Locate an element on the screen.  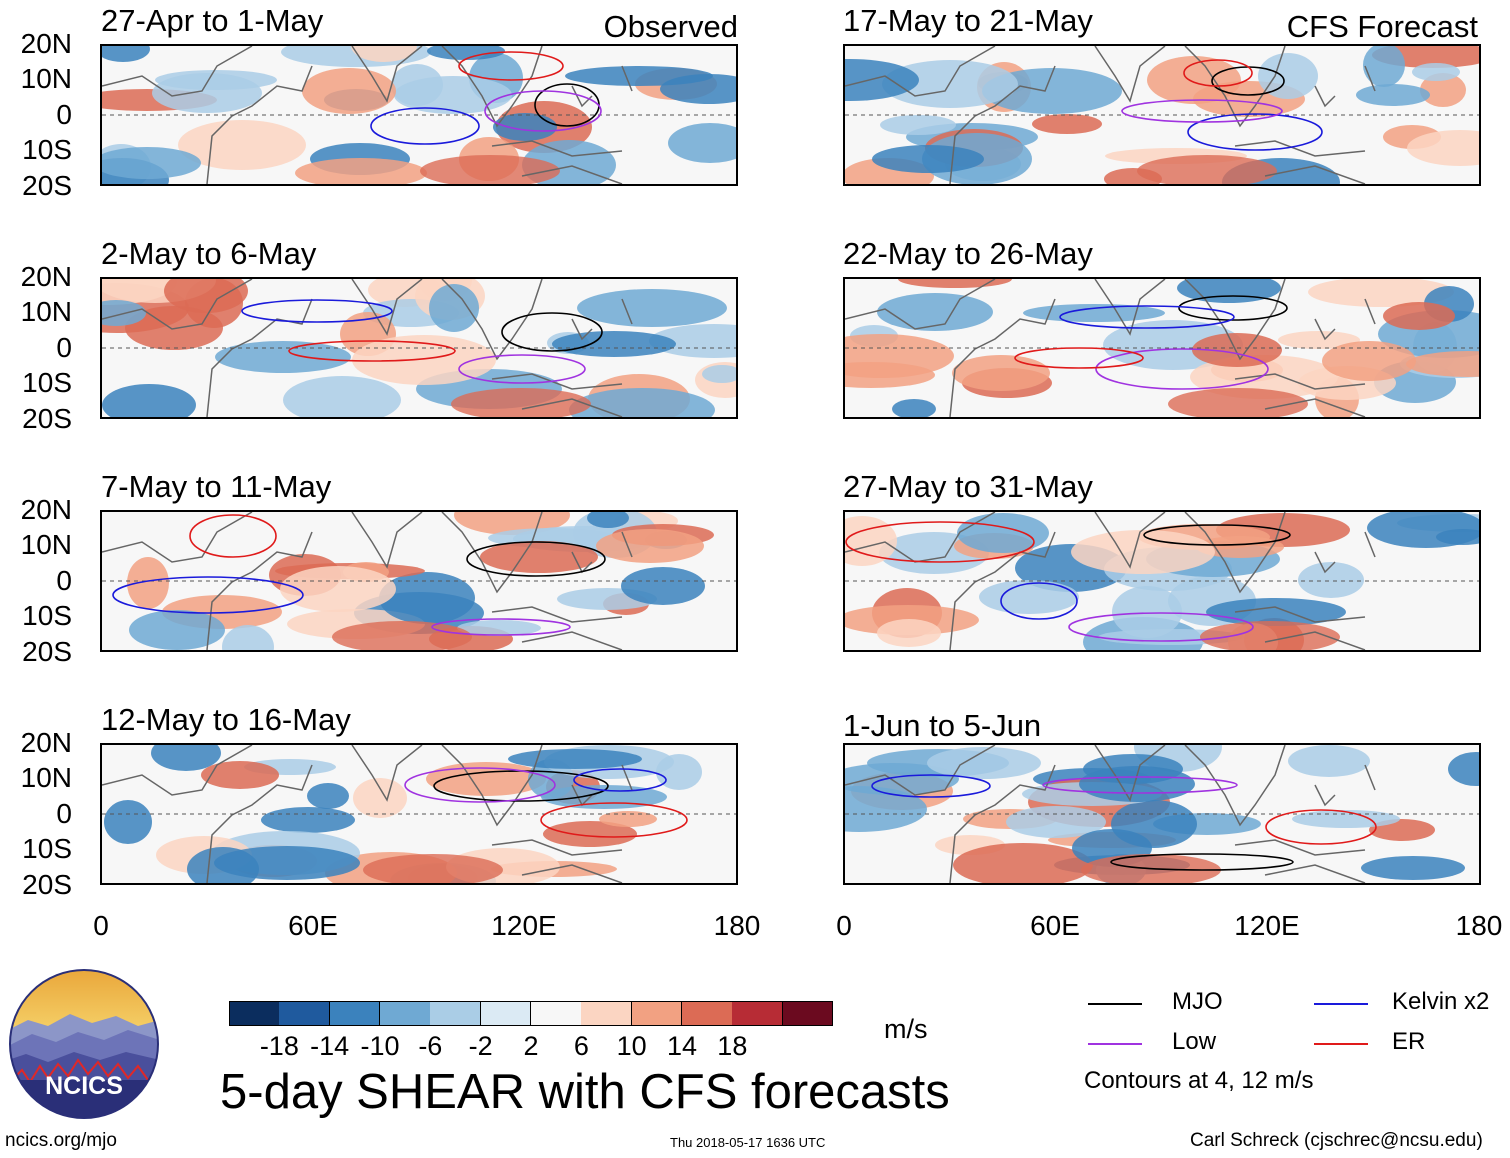
colorbar-tick-label: 14 is located at coordinates (682, 1046).